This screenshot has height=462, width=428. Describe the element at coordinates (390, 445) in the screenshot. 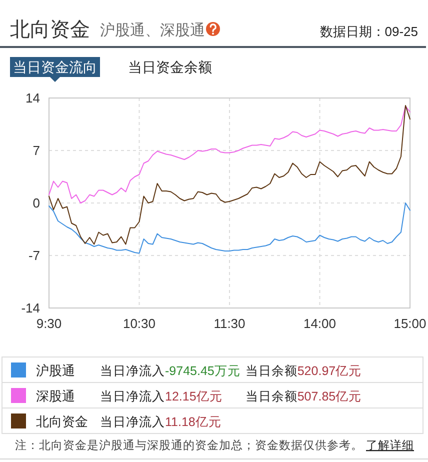

I see `text: 了解详细` at that location.